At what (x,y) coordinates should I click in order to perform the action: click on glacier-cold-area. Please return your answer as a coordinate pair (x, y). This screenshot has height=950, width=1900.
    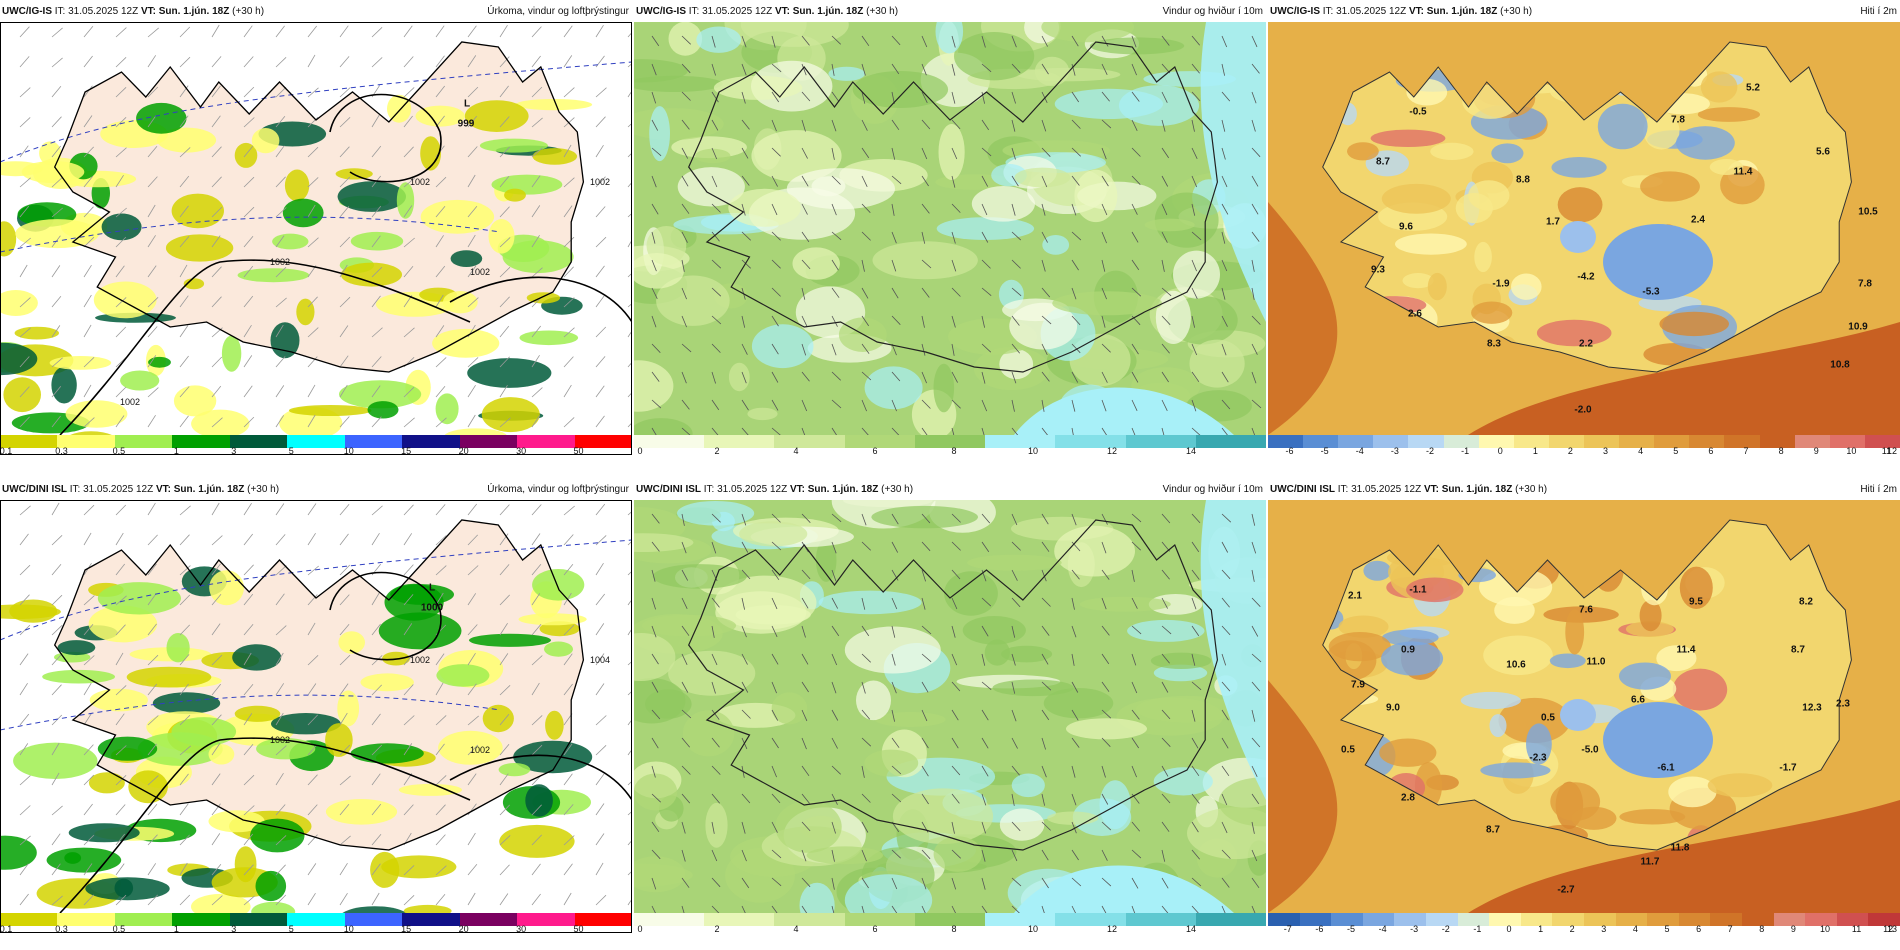
    Looking at the image, I should click on (1658, 740).